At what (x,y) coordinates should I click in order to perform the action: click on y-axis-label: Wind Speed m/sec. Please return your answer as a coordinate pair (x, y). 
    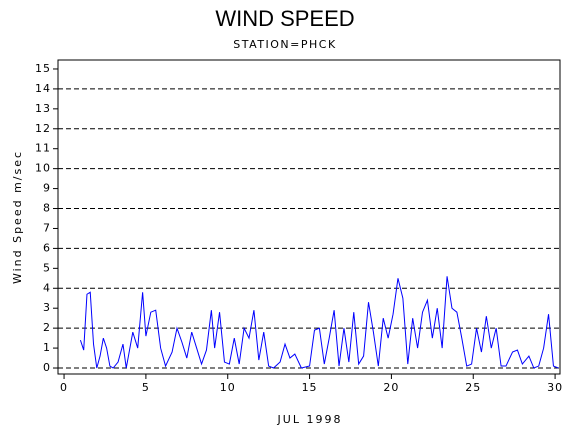
    Looking at the image, I should click on (17, 217).